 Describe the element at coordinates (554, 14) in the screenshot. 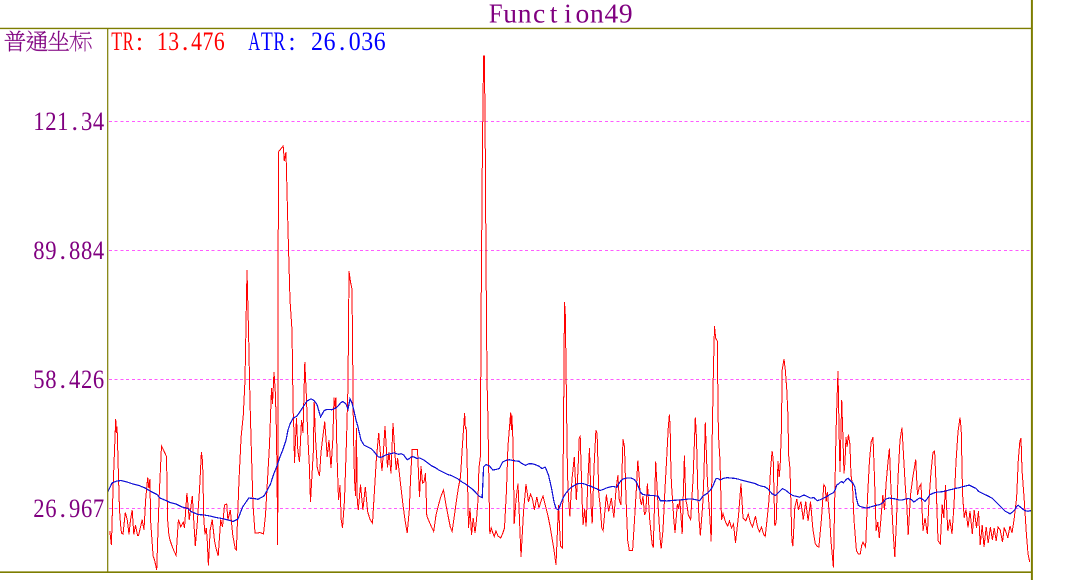

I see `svg-text: t` at that location.